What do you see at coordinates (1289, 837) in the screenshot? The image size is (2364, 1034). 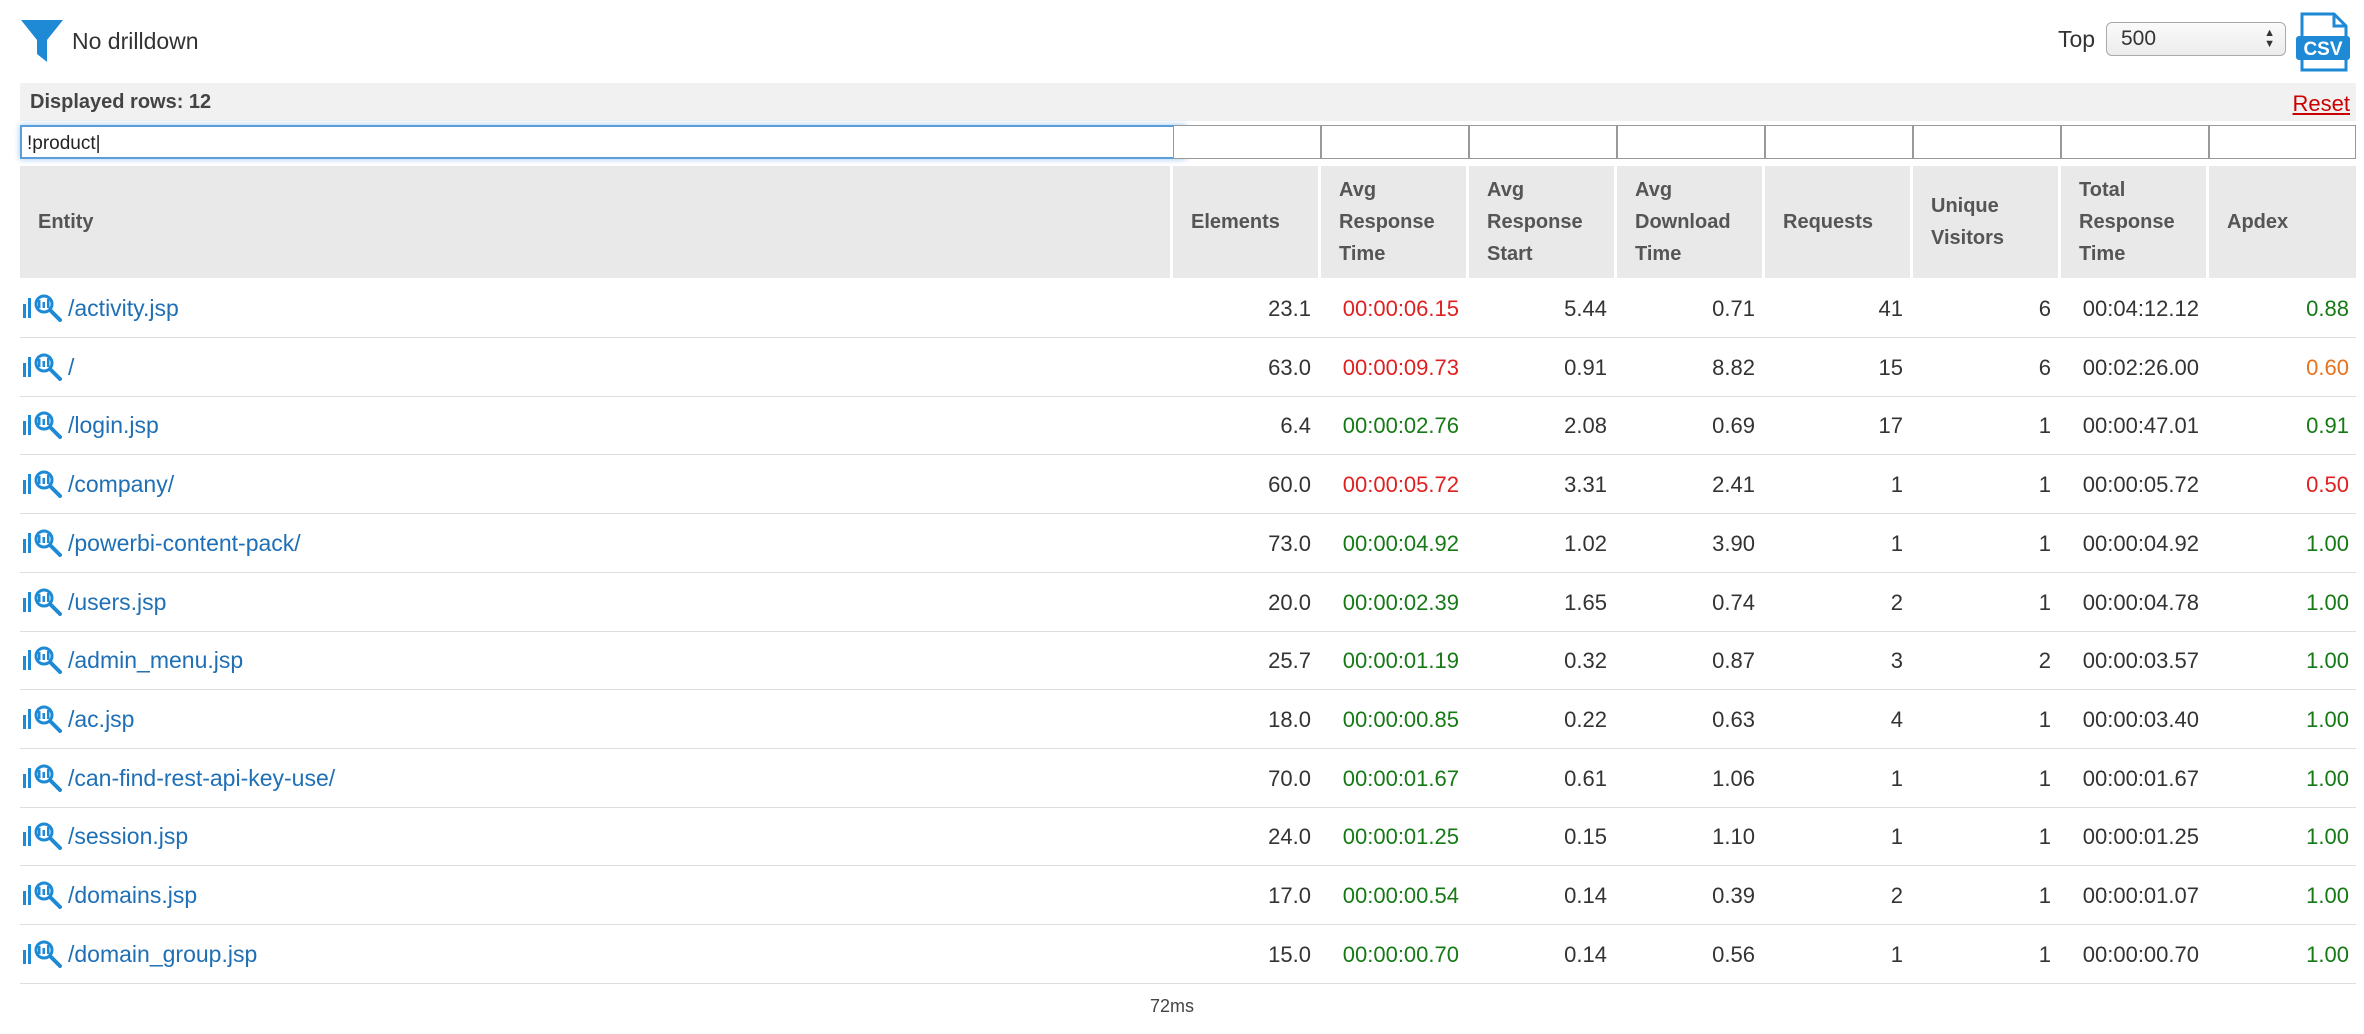 I see `cell-elements: 24.0` at bounding box center [1289, 837].